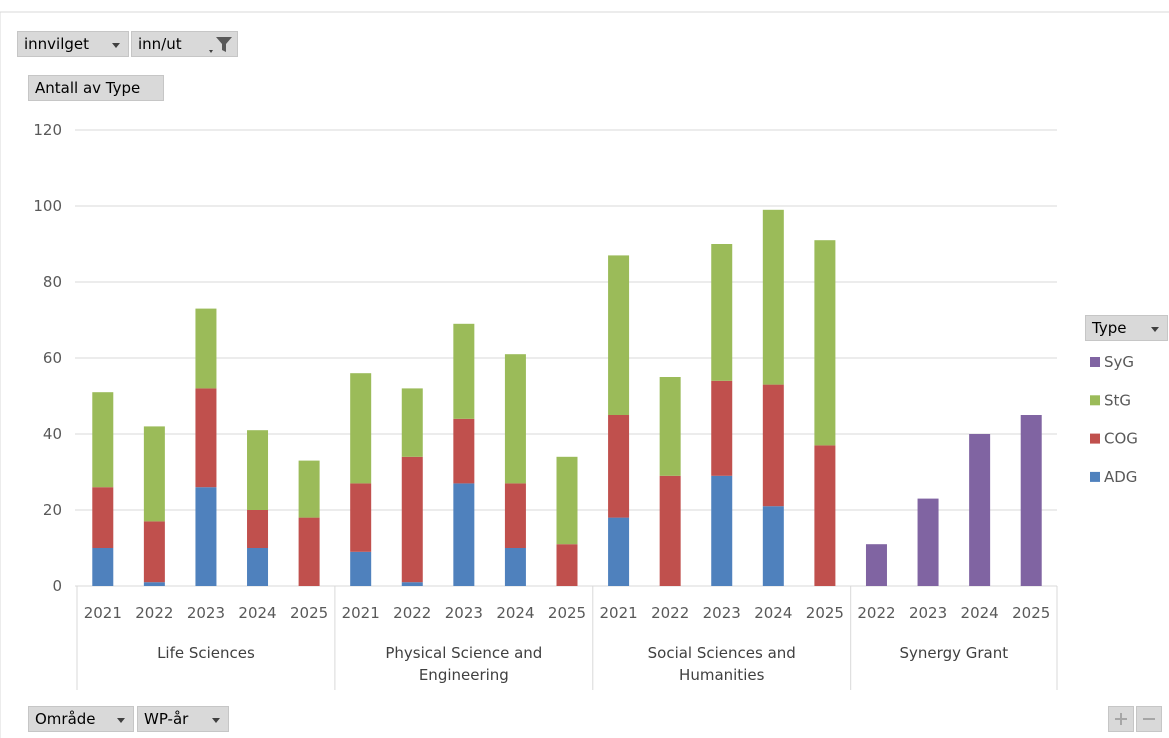 This screenshot has width=1169, height=738. Describe the element at coordinates (183, 719) in the screenshot. I see `row-field-button: WP-år` at that location.